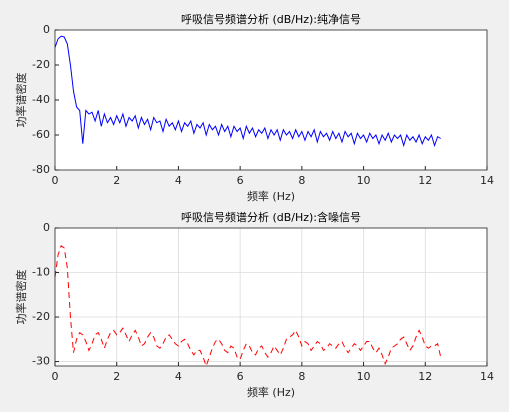 The height and width of the screenshot is (412, 509). I want to click on chart-title: 呼吸信号频谱分析 (dB/Hz):含噪信号, so click(271, 217).